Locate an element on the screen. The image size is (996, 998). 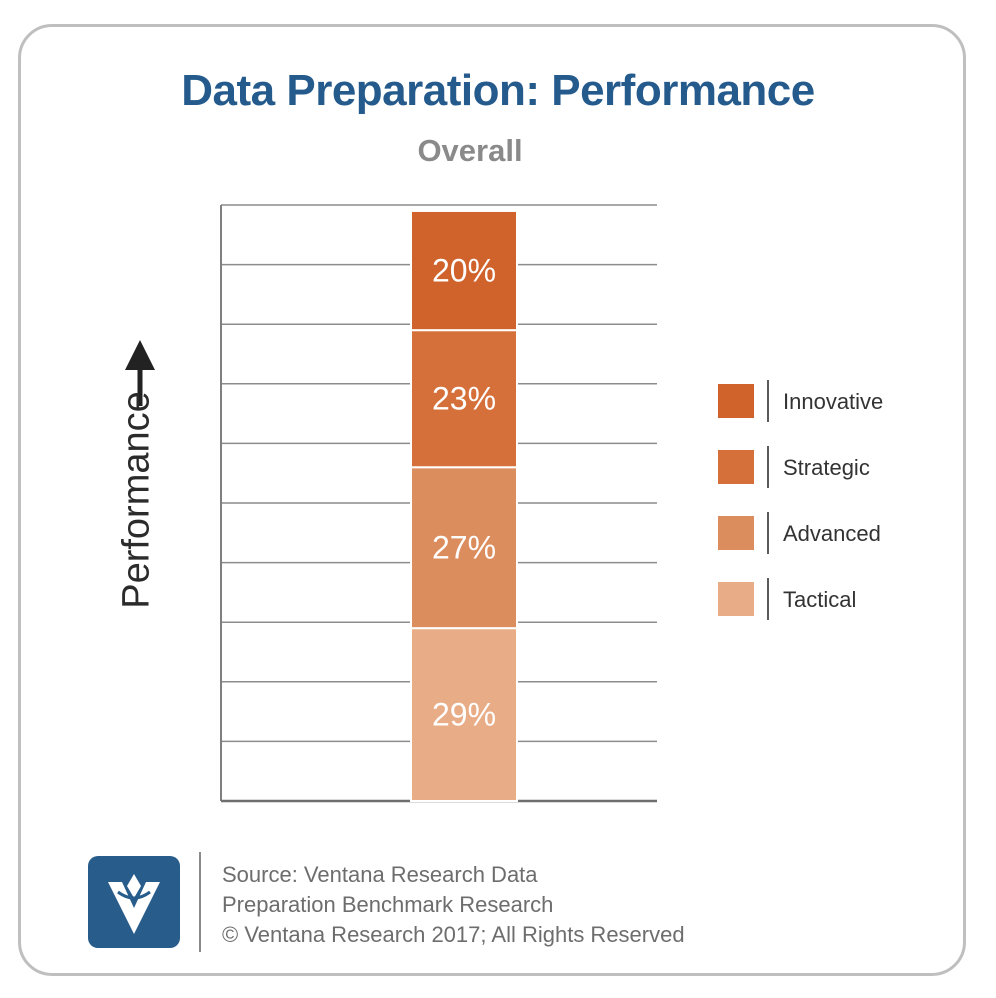
bar-segment-strategic is located at coordinates (464, 399).